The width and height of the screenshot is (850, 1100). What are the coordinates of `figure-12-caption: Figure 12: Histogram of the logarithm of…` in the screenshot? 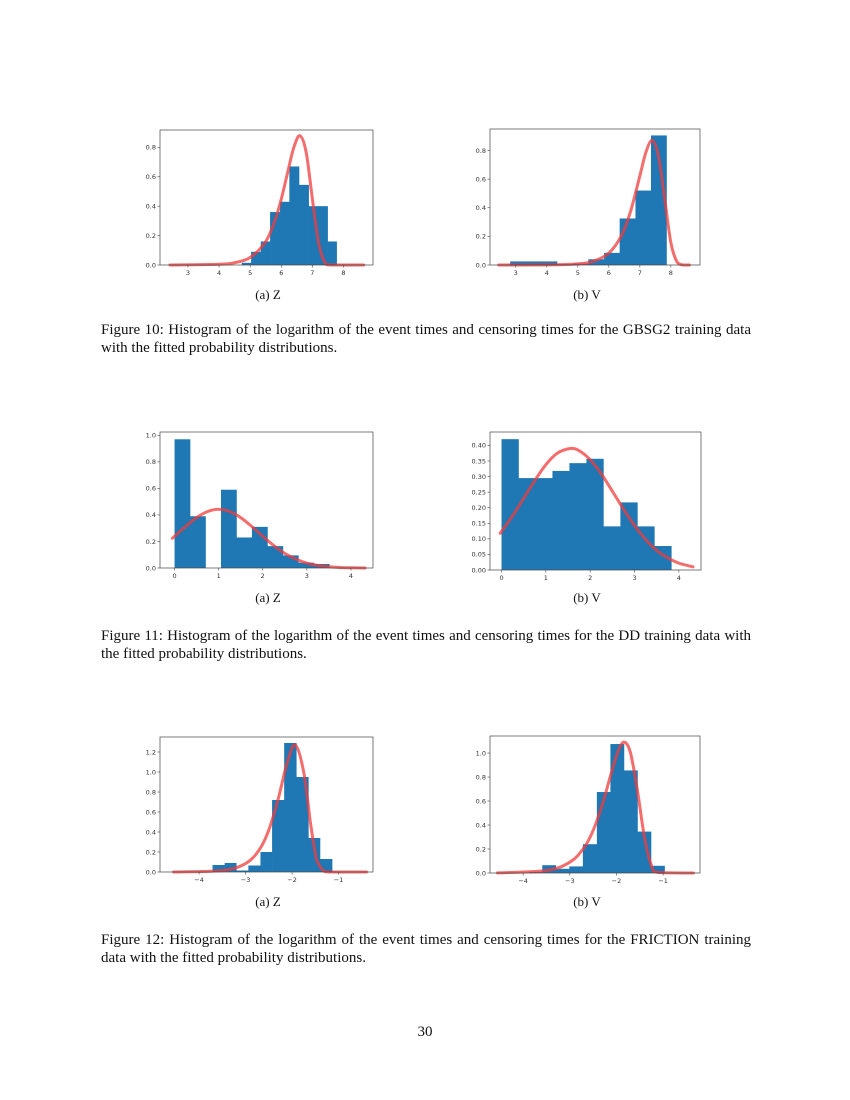 It's located at (426, 949).